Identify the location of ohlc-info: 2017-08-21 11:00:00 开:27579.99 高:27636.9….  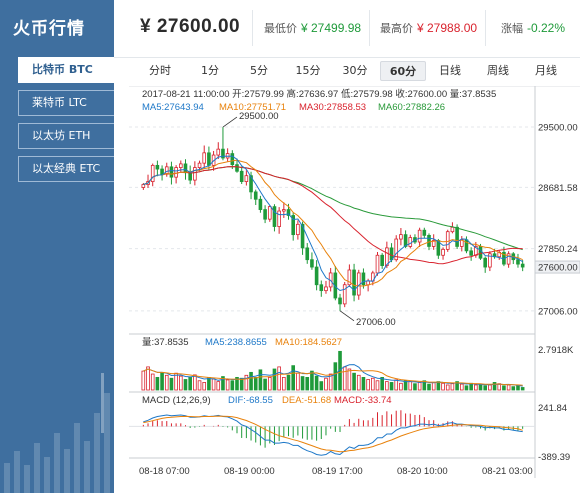
(319, 94).